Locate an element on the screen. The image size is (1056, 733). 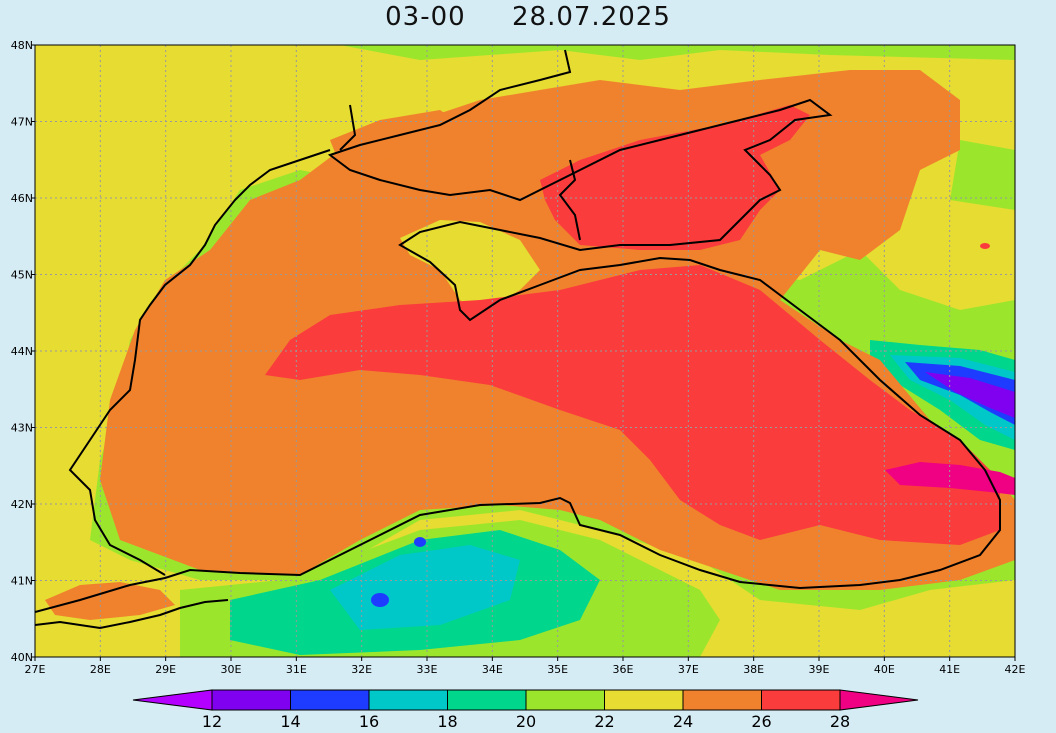
lon-tick-label: 38E is located at coordinates (753, 669).